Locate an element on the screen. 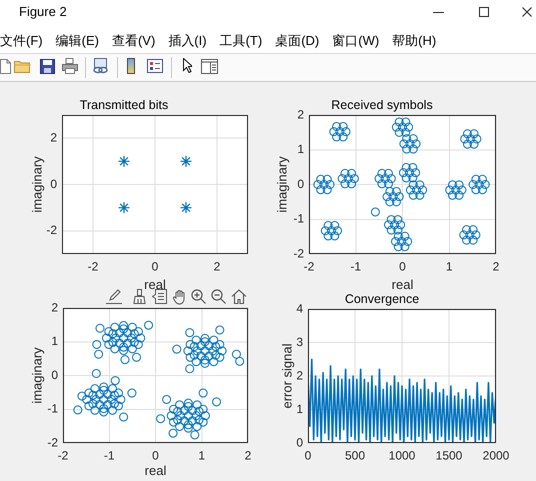  text: 窗口(W) is located at coordinates (356, 41).